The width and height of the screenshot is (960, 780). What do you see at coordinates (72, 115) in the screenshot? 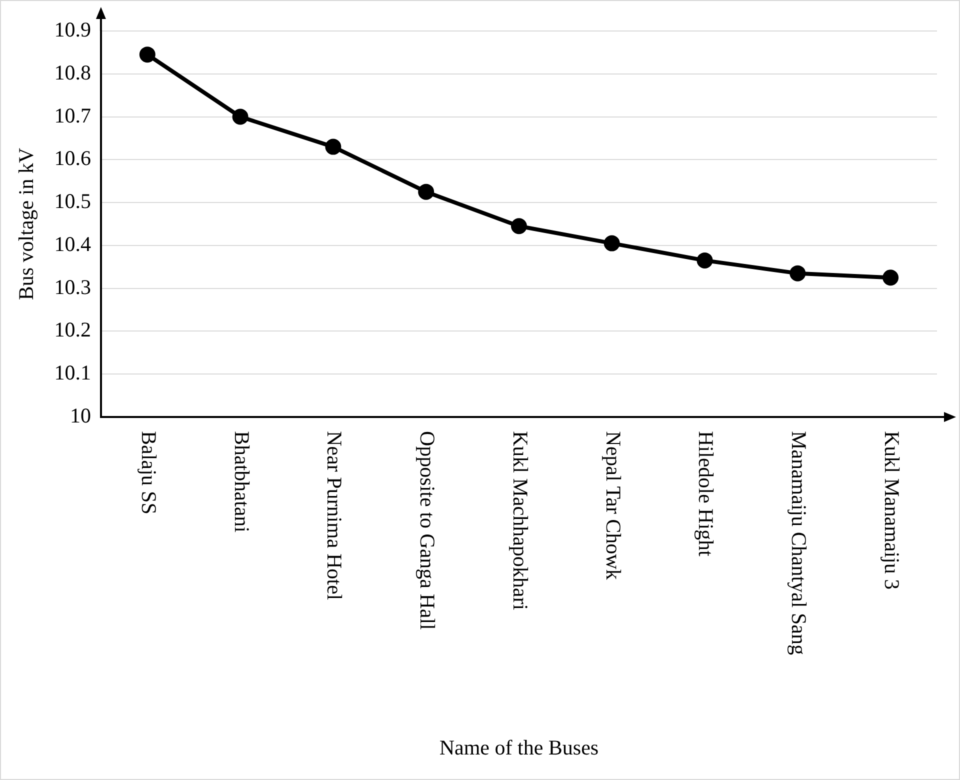
I see `y-tick-label: 10.7` at bounding box center [72, 115].